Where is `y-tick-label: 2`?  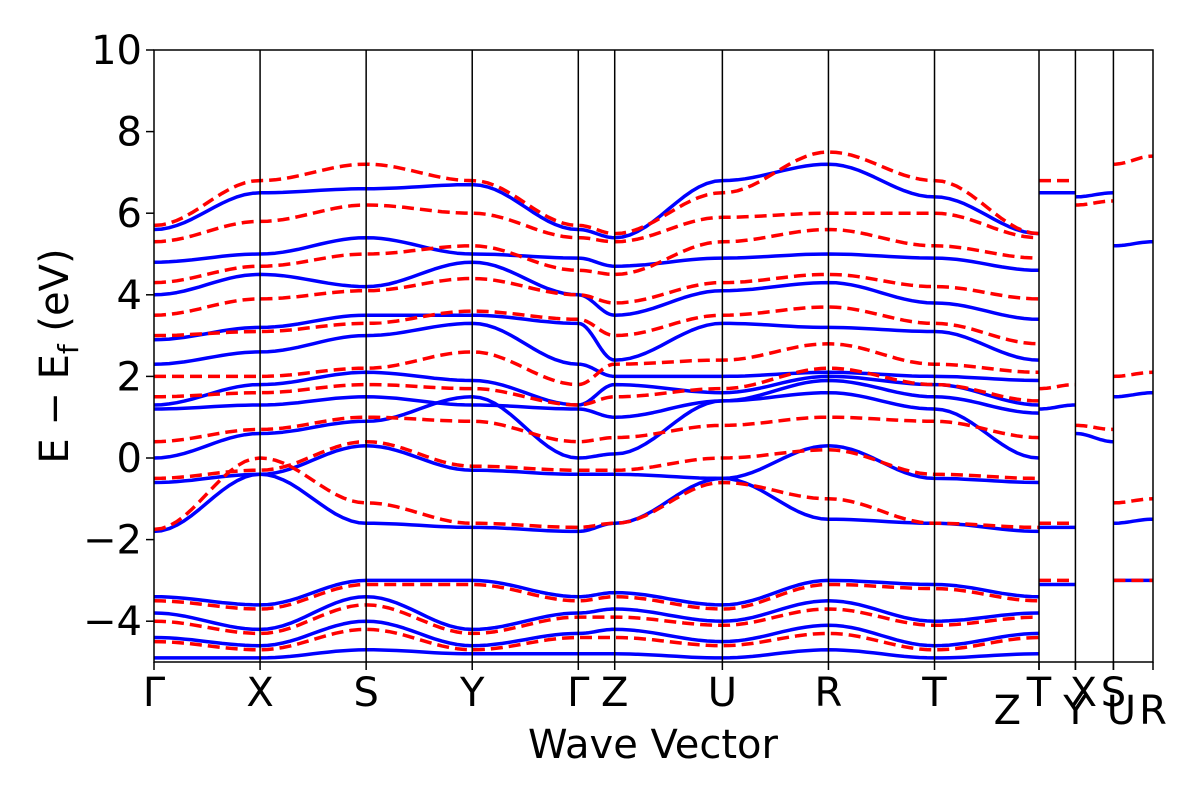
y-tick-label: 2 is located at coordinates (129, 377).